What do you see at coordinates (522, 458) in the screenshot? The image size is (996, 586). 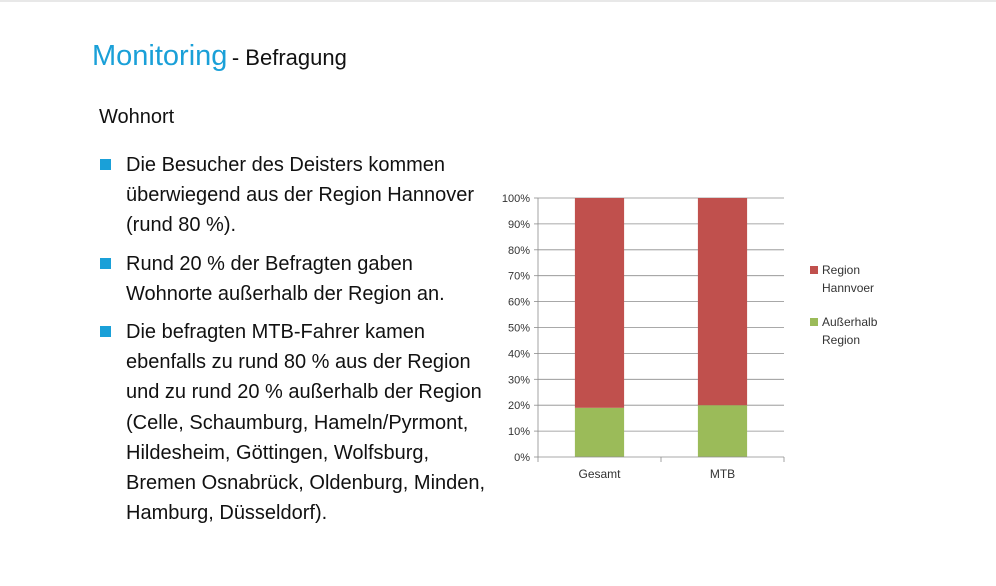 I see `y-tick-label: 0%` at bounding box center [522, 458].